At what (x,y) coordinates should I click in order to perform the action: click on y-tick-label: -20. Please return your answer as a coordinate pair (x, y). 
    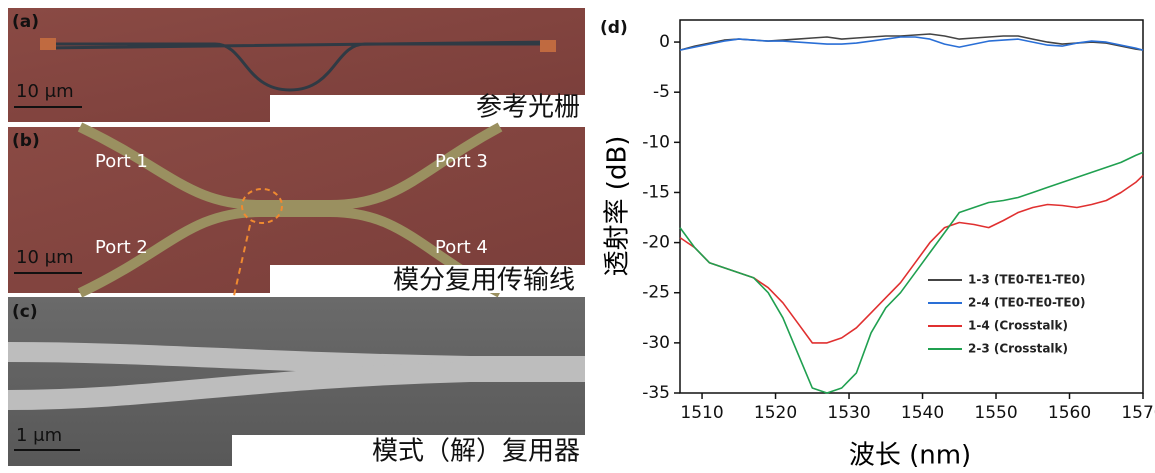
    Looking at the image, I should click on (656, 243).